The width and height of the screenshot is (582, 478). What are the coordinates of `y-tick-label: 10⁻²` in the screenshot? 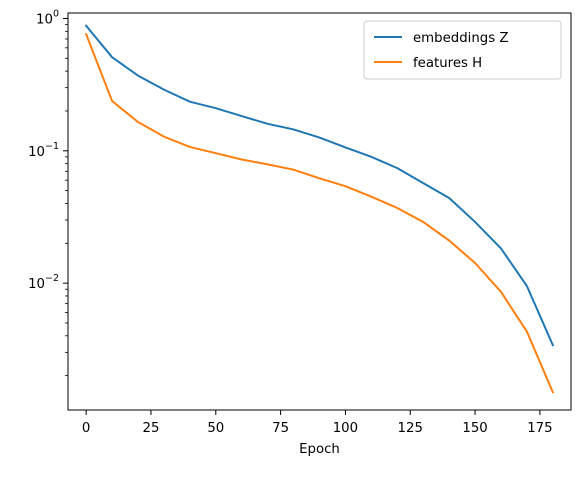 It's located at (43, 282).